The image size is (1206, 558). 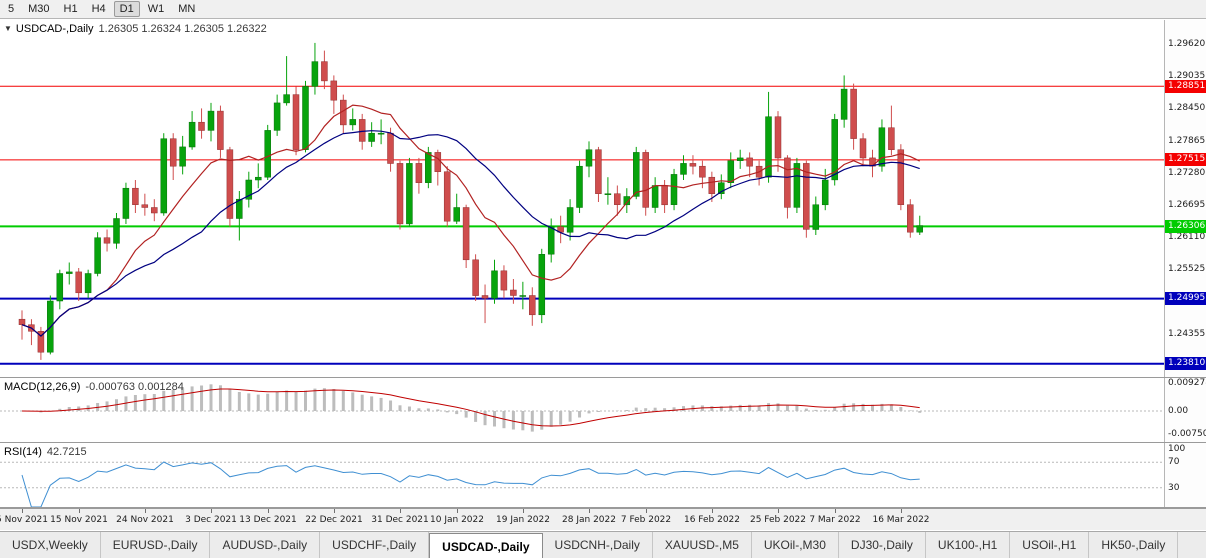 What do you see at coordinates (1185, 86) in the screenshot?
I see `price-line-badge: 1.28851` at bounding box center [1185, 86].